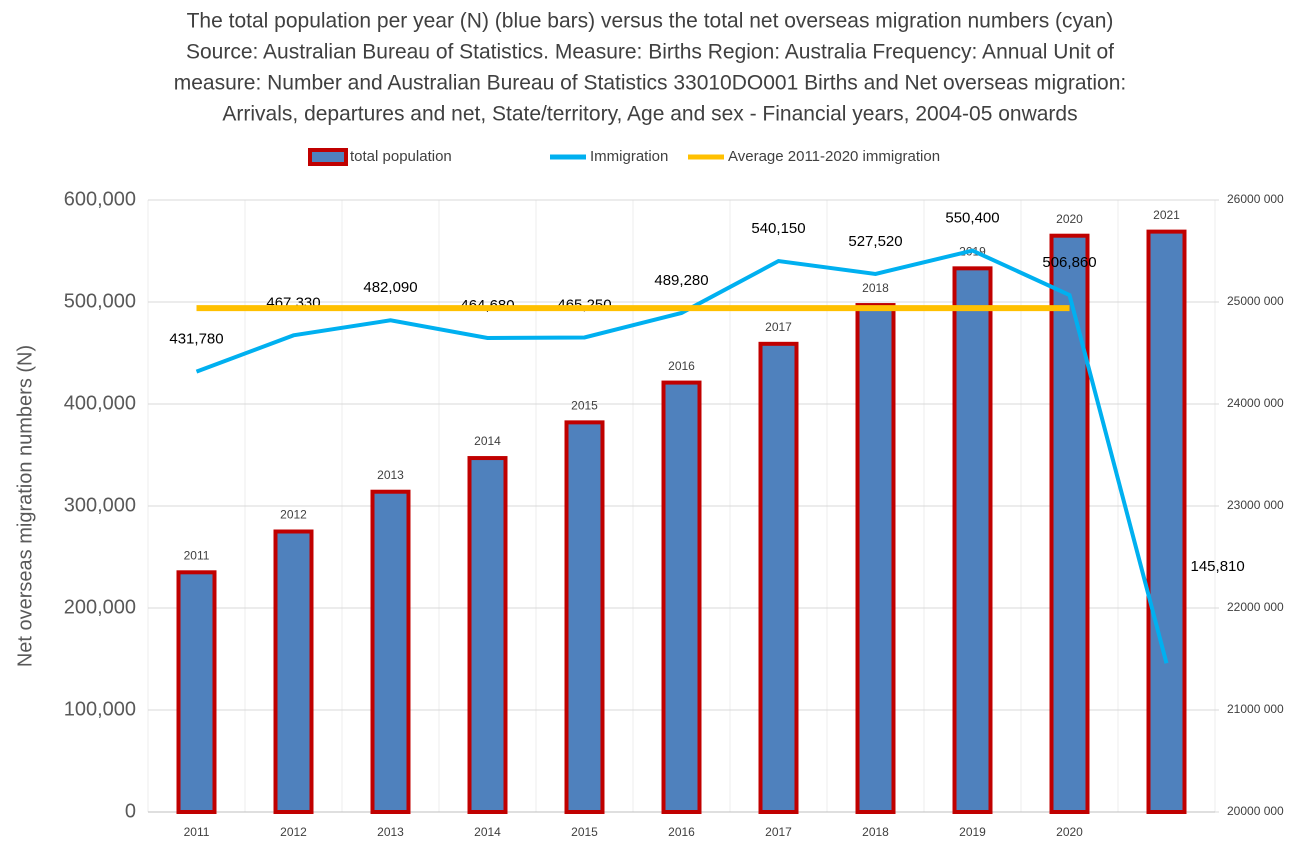 The image size is (1300, 846). What do you see at coordinates (1255, 301) in the screenshot?
I see `y2-tick-label: 25000 000` at bounding box center [1255, 301].